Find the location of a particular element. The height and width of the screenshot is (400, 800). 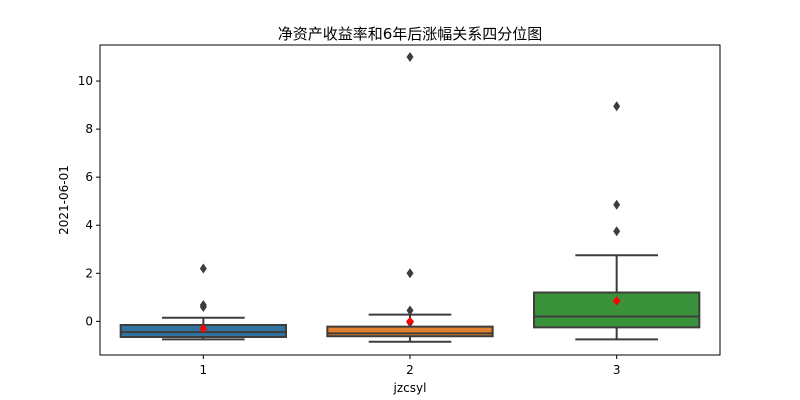

x-axis-label: jzcsyl is located at coordinates (410, 388).